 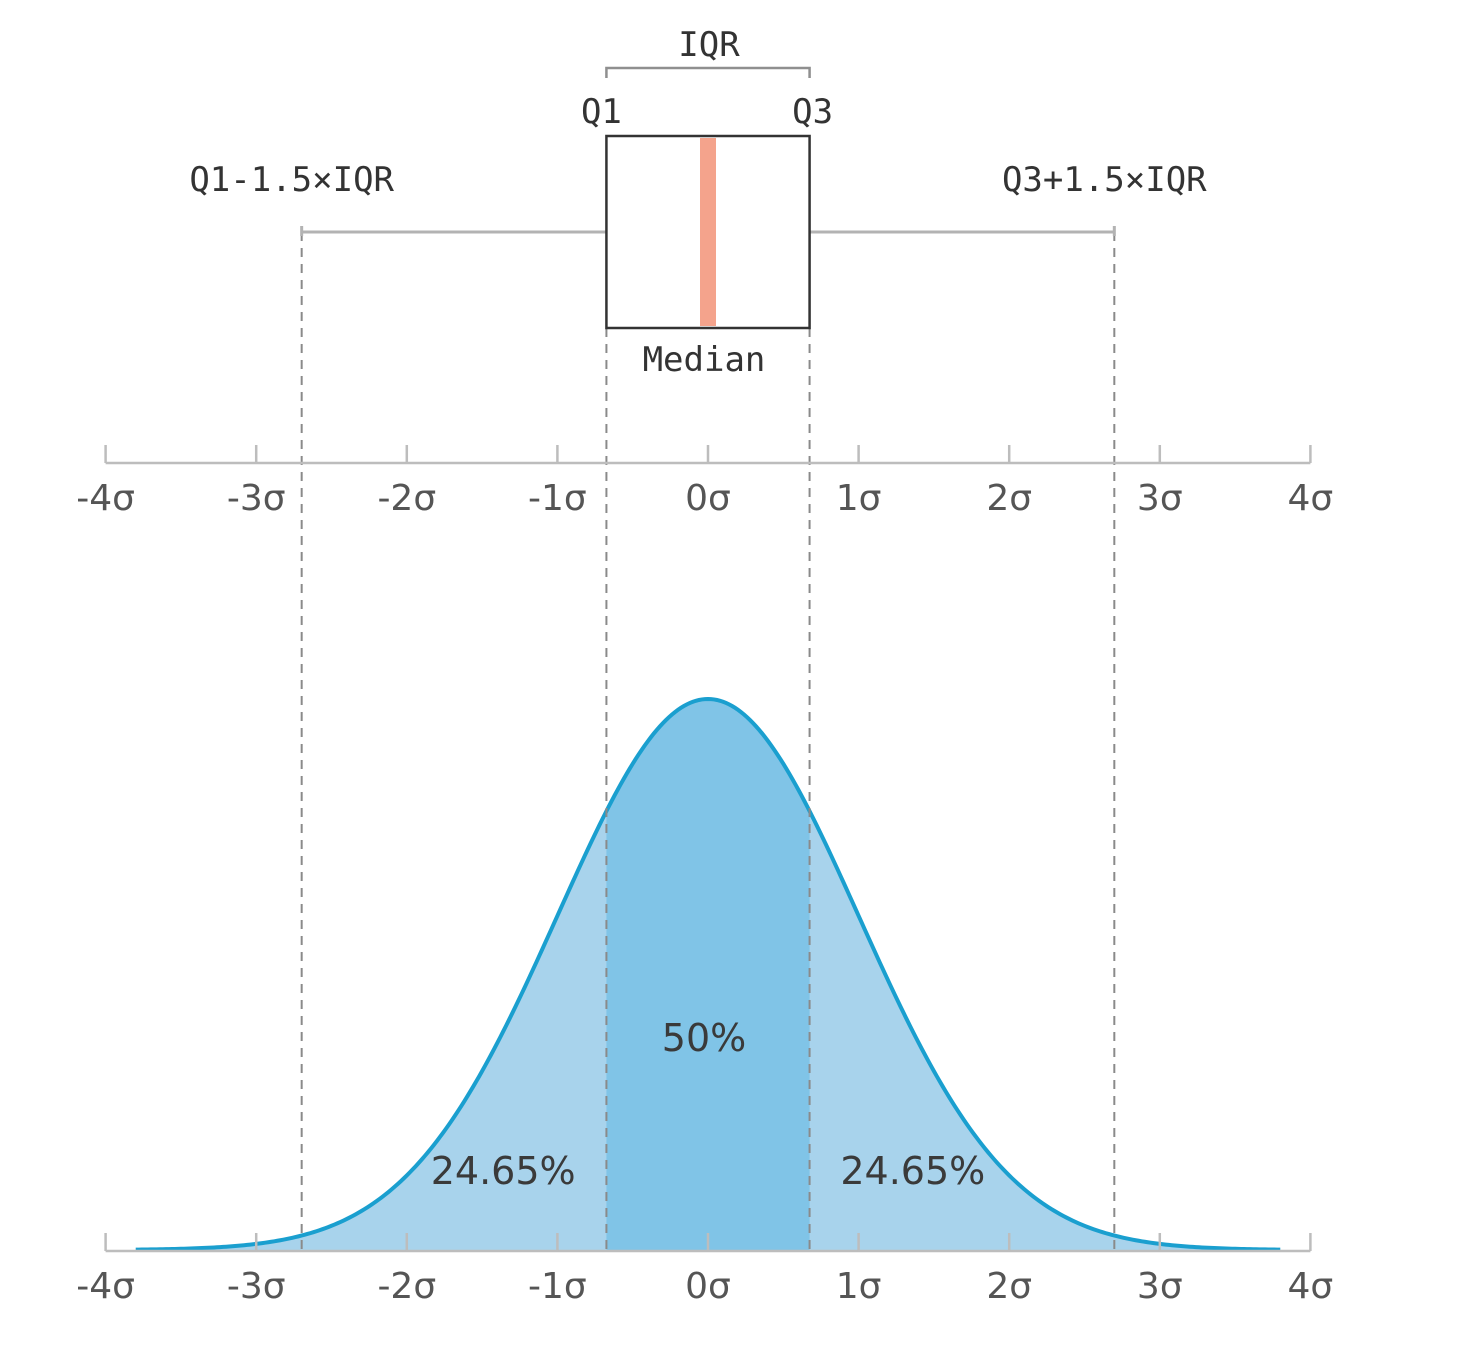 I want to click on bottom-tick-label: 4σ, so click(x=1311, y=1286).